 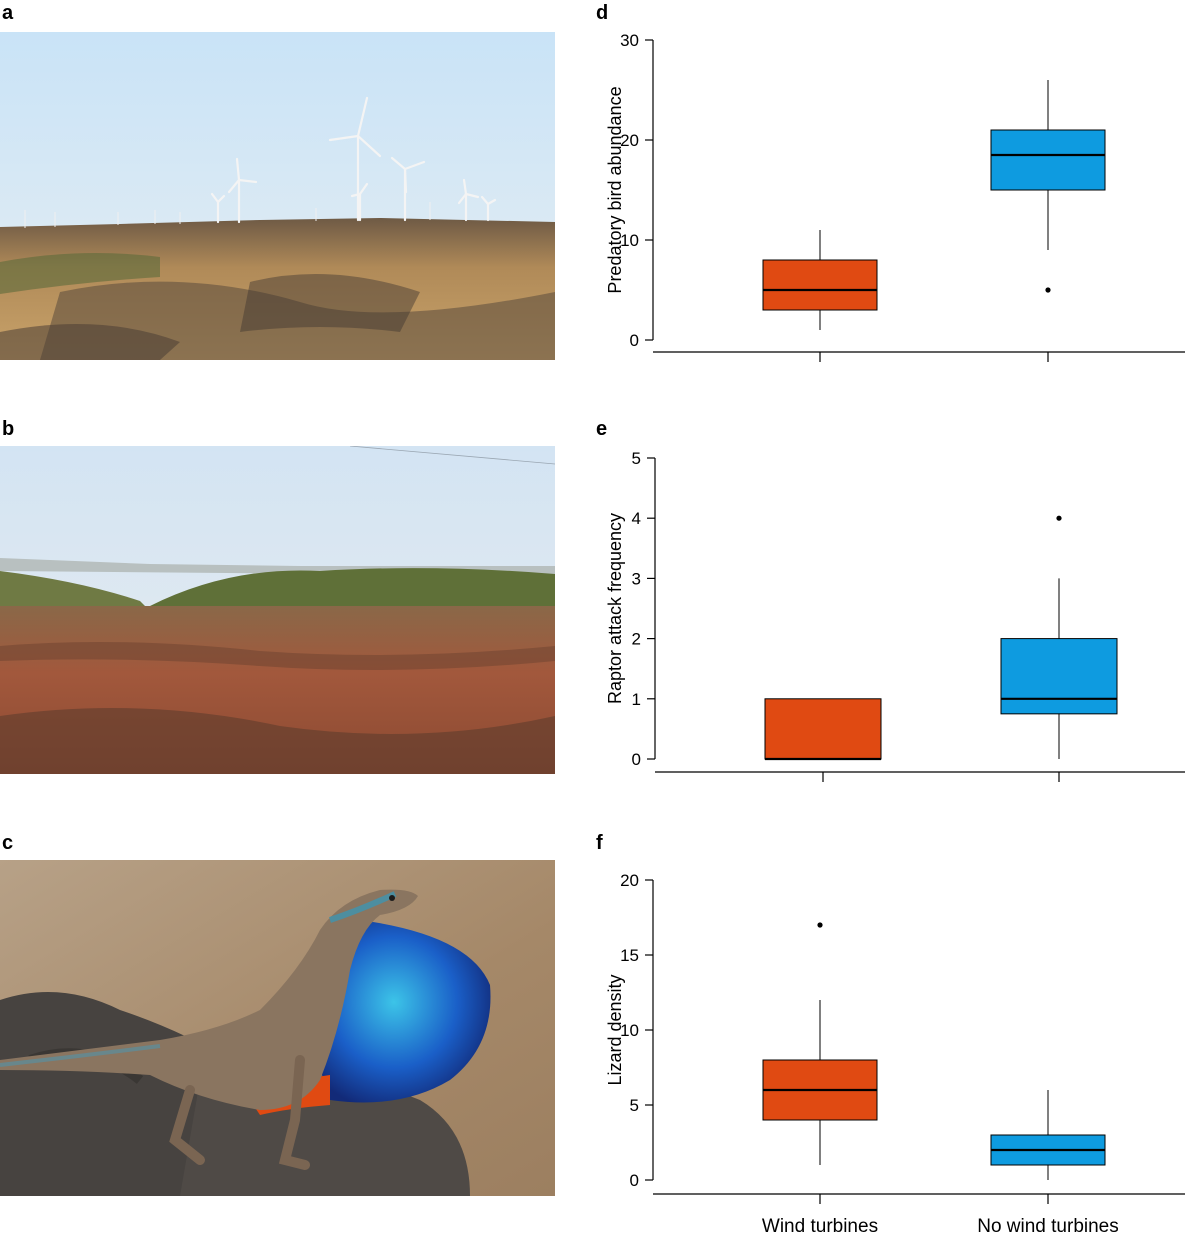 I want to click on wind-farm-photo, so click(x=277, y=196).